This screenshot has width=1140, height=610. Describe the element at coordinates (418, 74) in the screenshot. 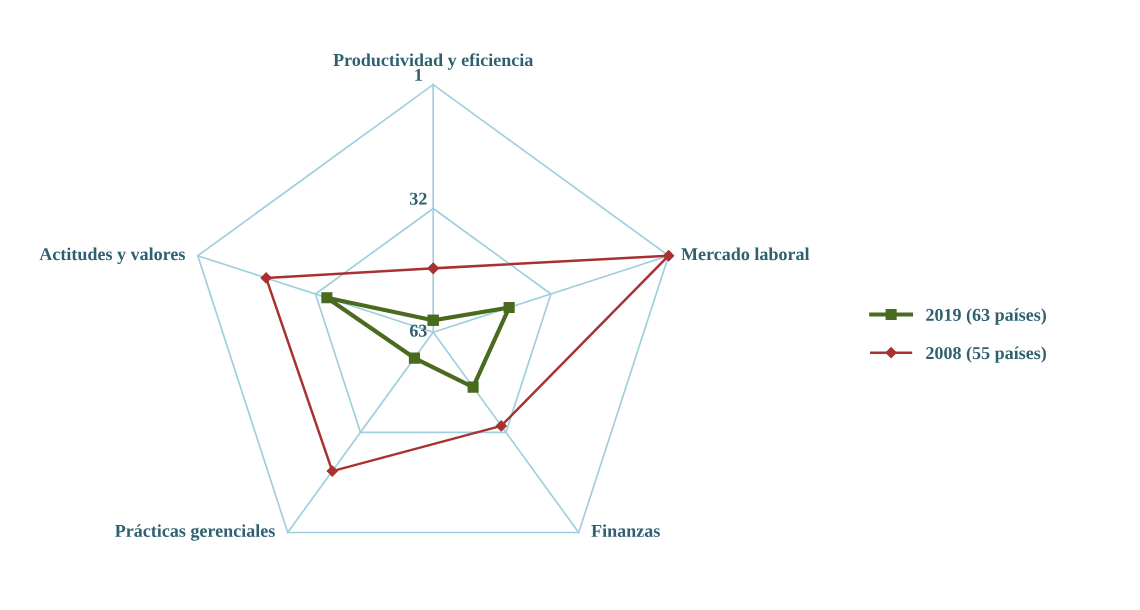

I see `y-tick-label: 1` at that location.